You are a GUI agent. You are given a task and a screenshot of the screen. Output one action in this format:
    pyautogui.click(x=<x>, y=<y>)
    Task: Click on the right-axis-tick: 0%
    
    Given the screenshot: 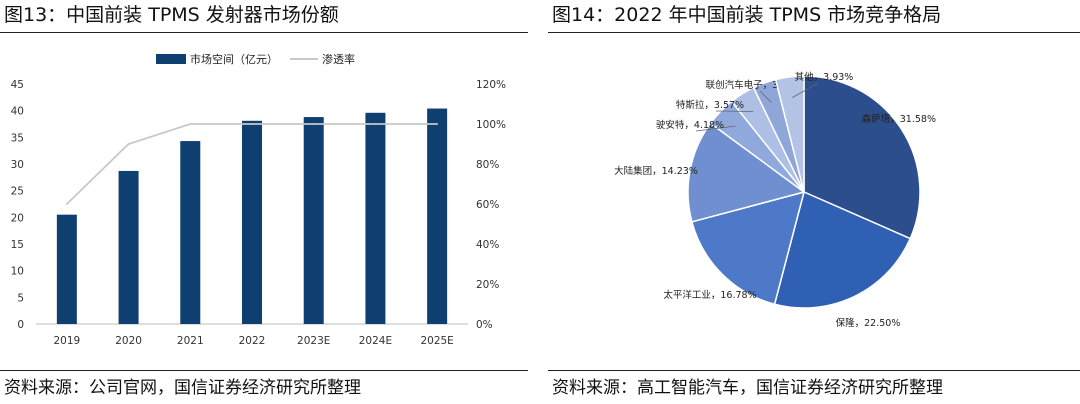 What is the action you would take?
    pyautogui.click(x=484, y=325)
    